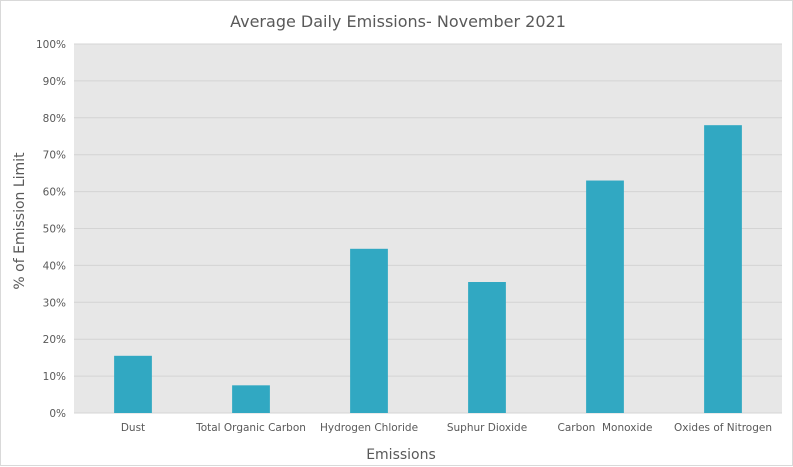 This screenshot has height=467, width=793. What do you see at coordinates (51, 45) in the screenshot?
I see `y-tick-label: 100%` at bounding box center [51, 45].